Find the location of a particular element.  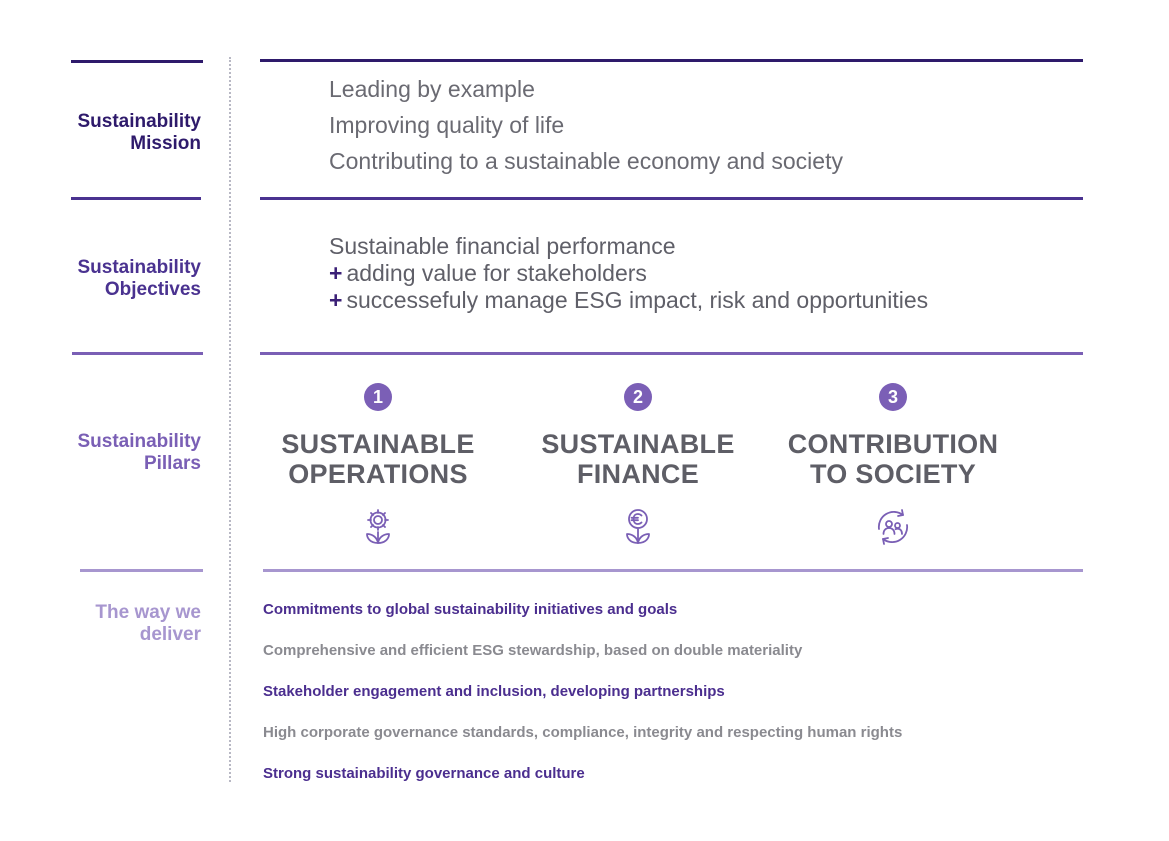

objective-line-2: + adding value for stakeholders is located at coordinates (488, 273).